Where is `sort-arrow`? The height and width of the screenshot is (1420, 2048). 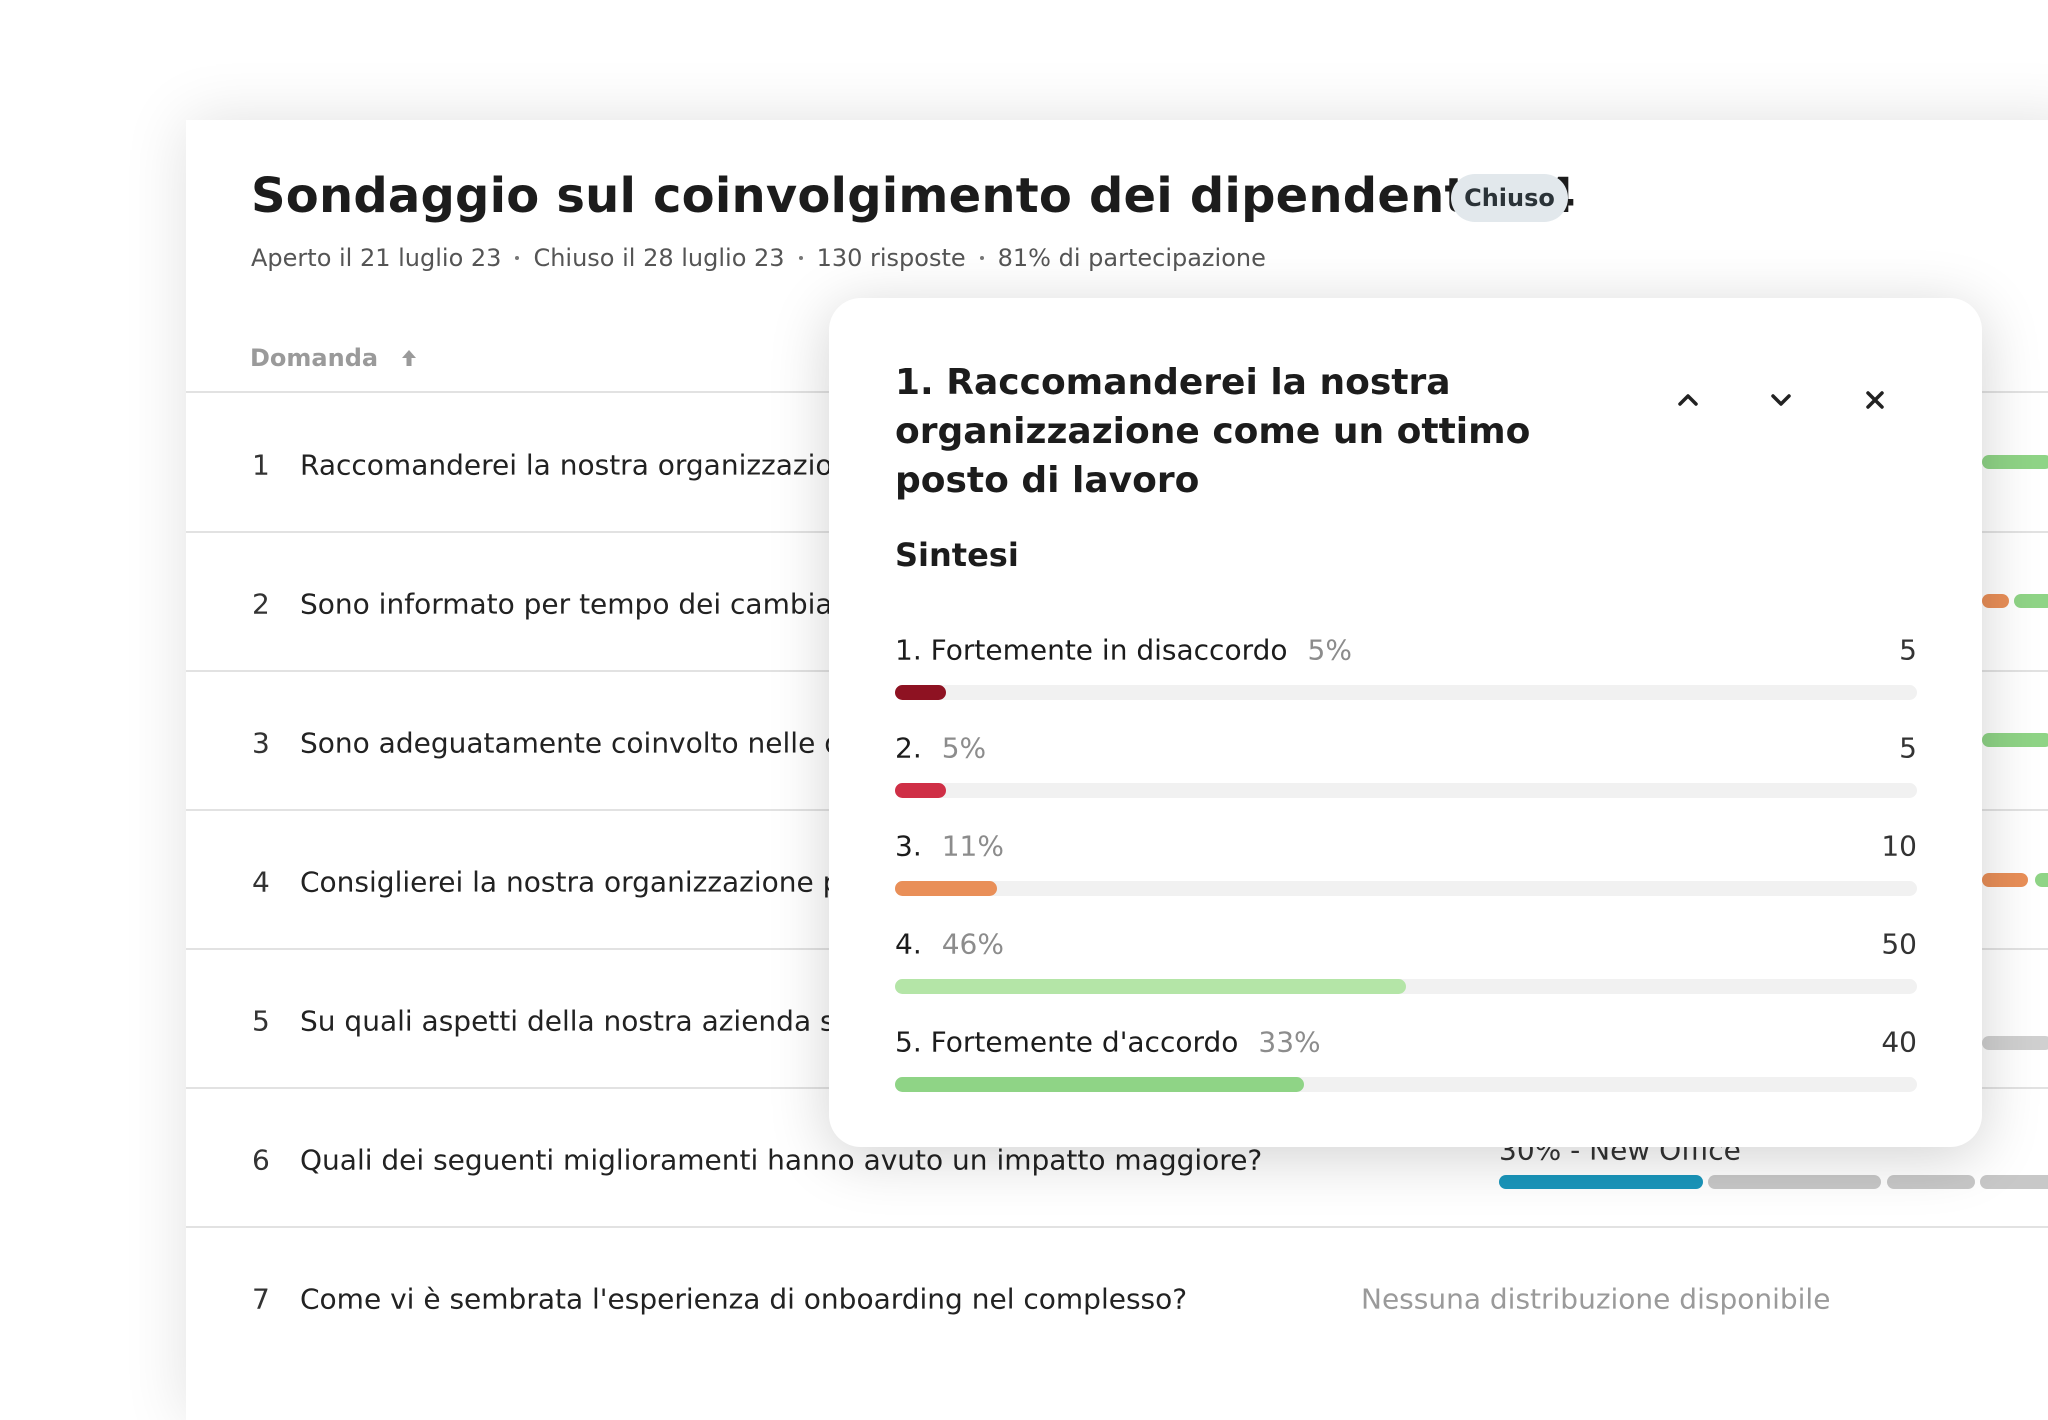 sort-arrow is located at coordinates (409, 358).